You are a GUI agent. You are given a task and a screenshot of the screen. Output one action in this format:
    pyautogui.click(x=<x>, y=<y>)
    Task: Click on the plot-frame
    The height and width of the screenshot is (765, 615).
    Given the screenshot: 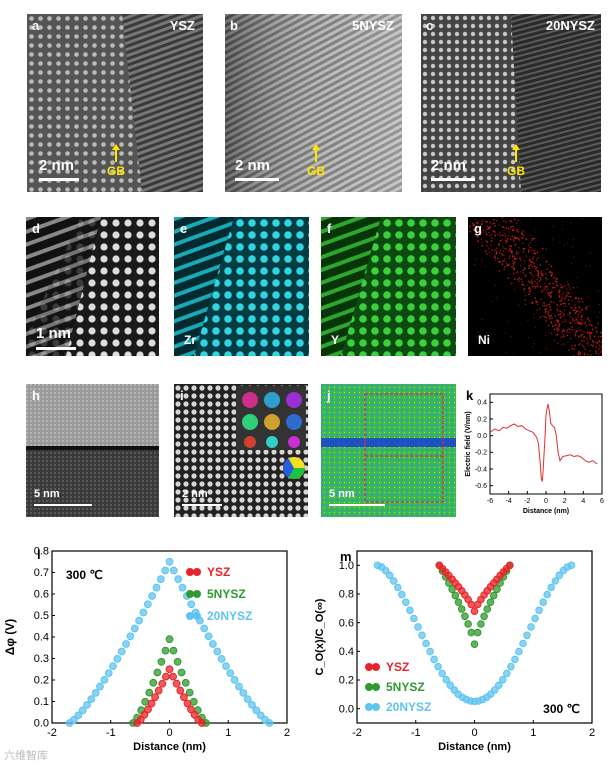 What is the action you would take?
    pyautogui.click(x=546, y=444)
    